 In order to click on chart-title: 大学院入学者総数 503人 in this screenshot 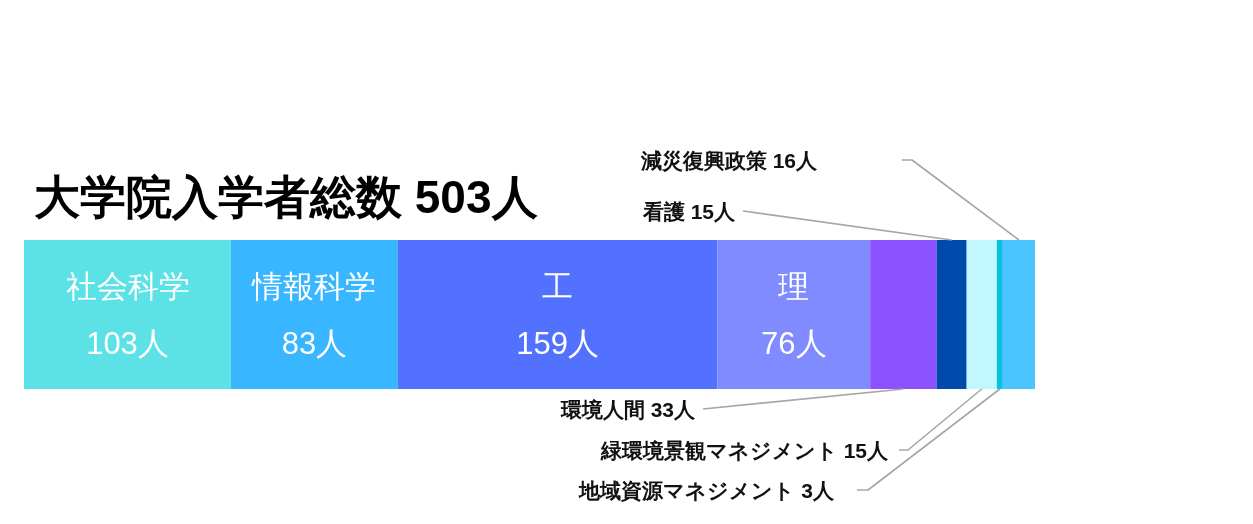, I will do `click(286, 197)`.